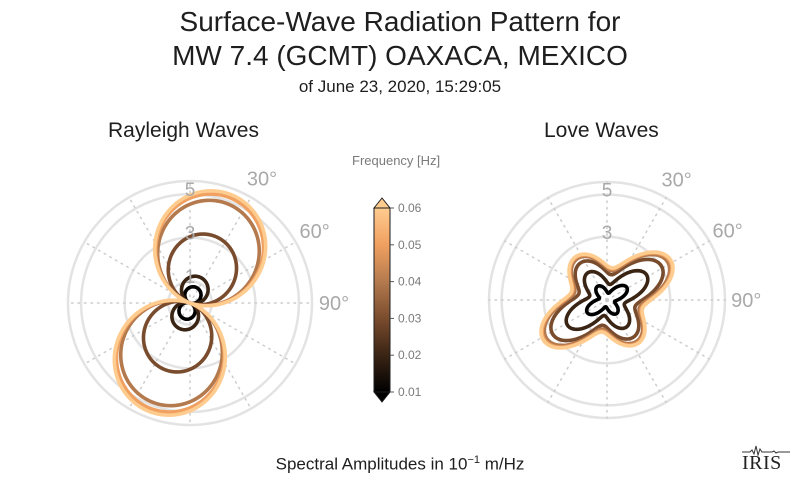  I want to click on amplitude-label-base: 10, so click(458, 464).